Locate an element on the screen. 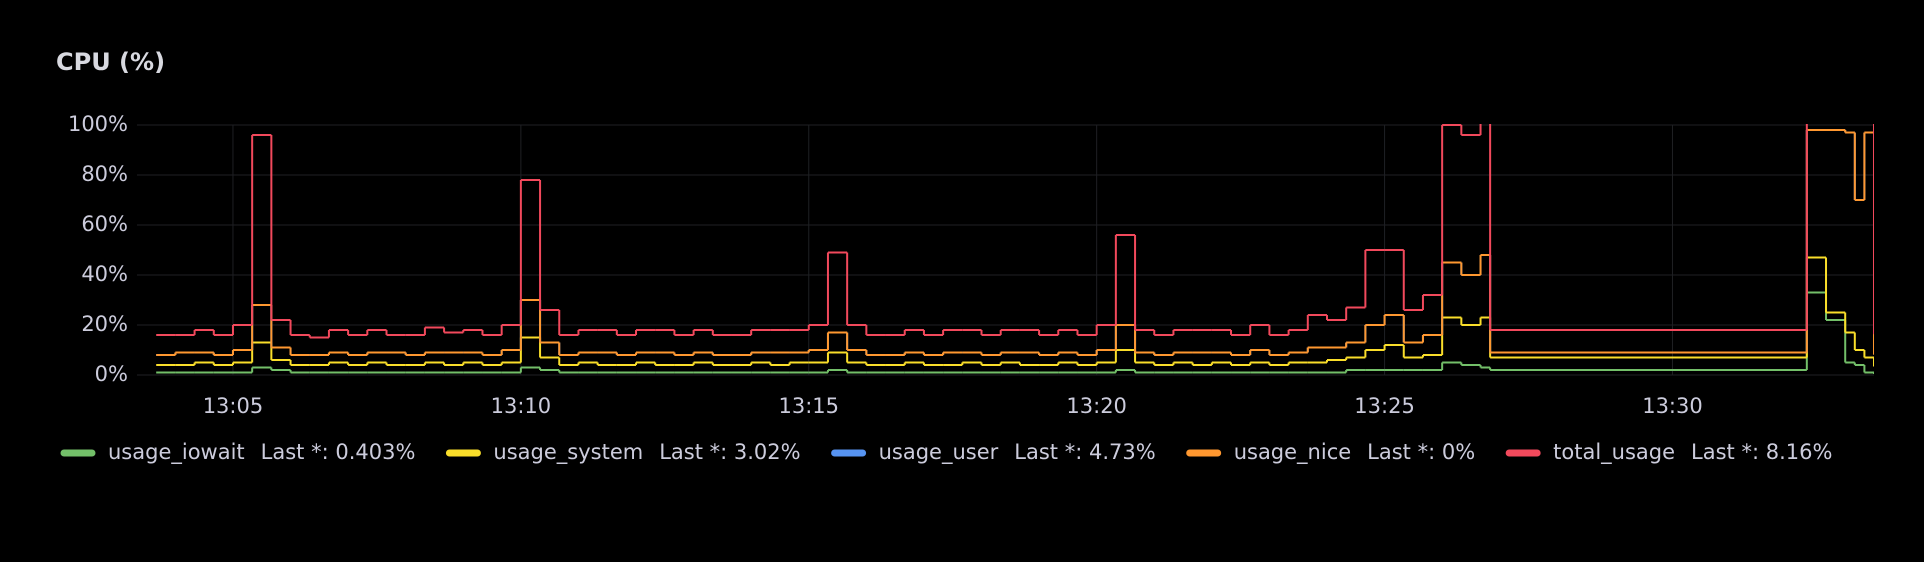 The height and width of the screenshot is (562, 1924). x-tick-label: 13:30 is located at coordinates (1672, 406).